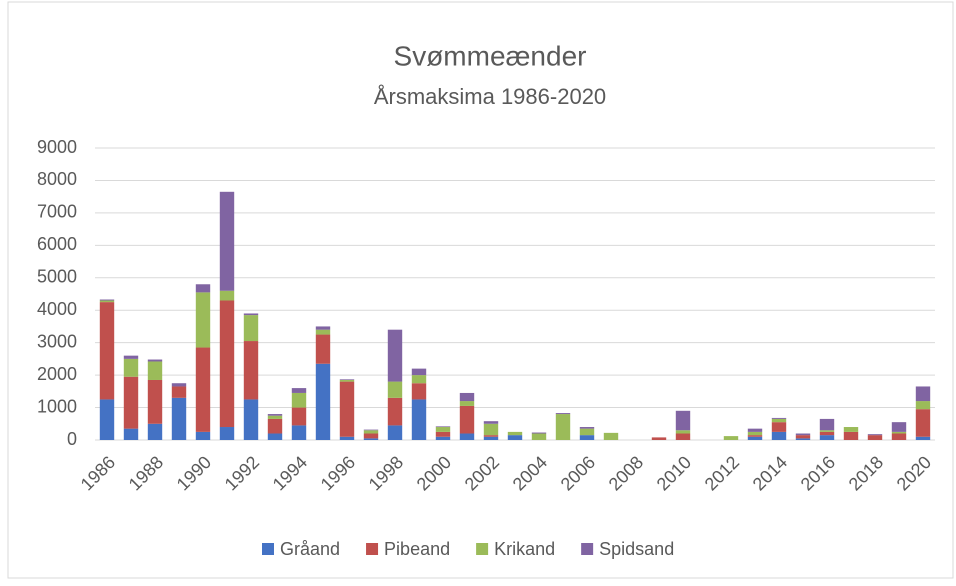  What do you see at coordinates (417, 549) in the screenshot?
I see `legend-label: Pibeand` at bounding box center [417, 549].